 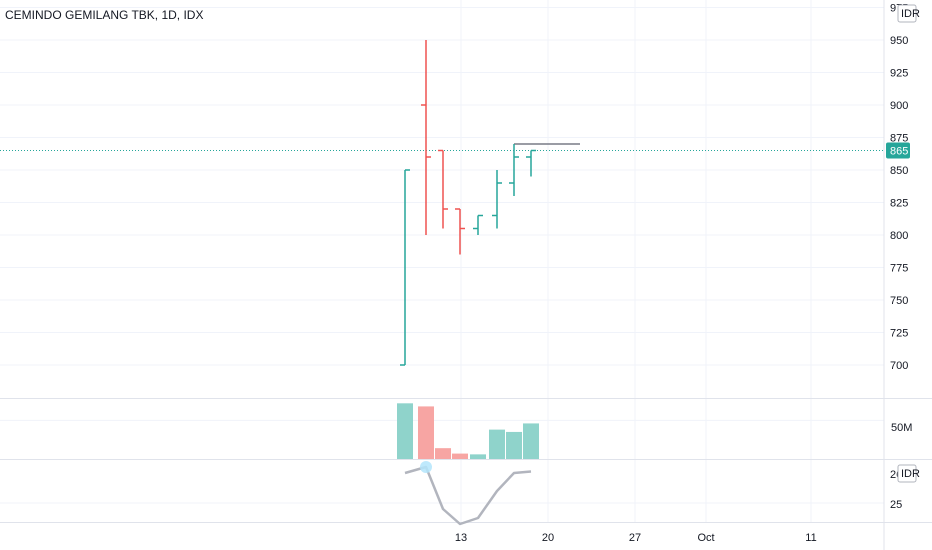 I want to click on last-price-label: 865, so click(x=899, y=152).